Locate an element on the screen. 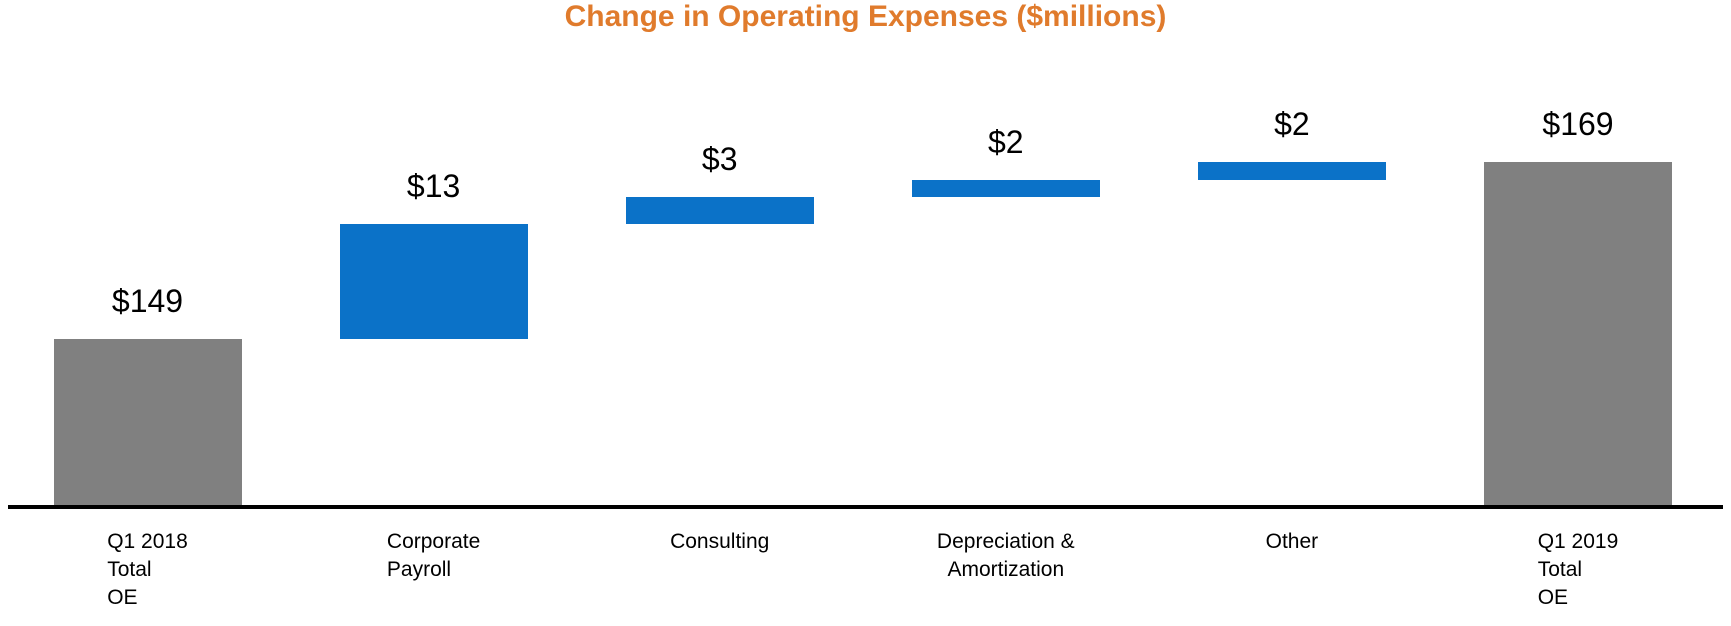 Image resolution: width=1731 pixels, height=626 pixels. chart-title: Change in Operating Expenses ($millions) is located at coordinates (865, 16).